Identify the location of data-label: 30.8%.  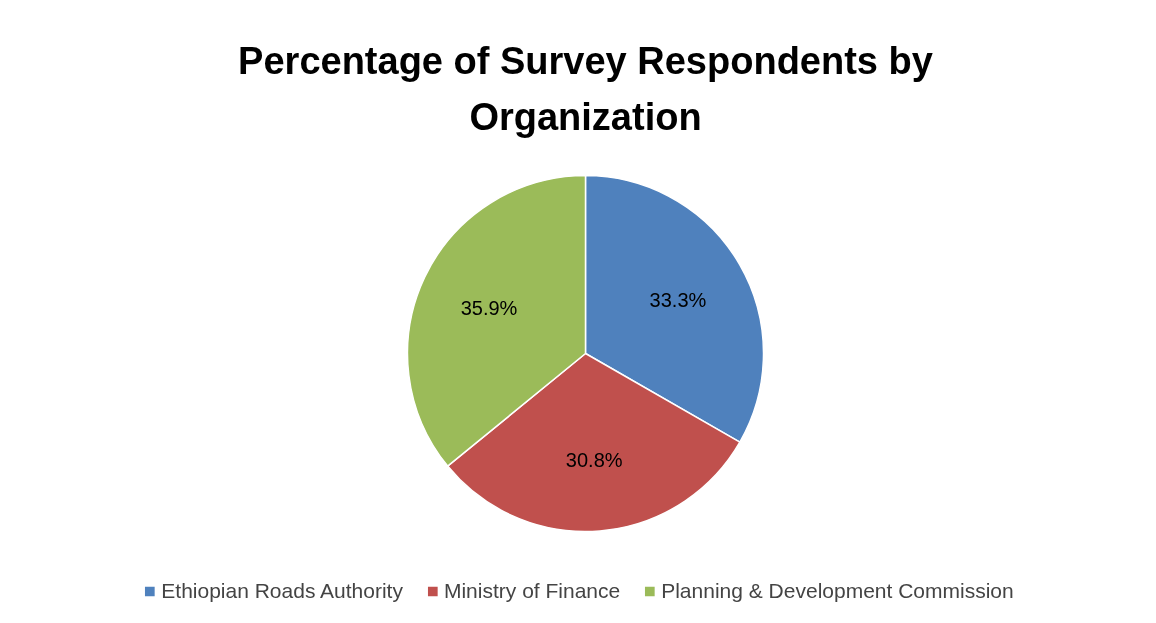
(594, 459).